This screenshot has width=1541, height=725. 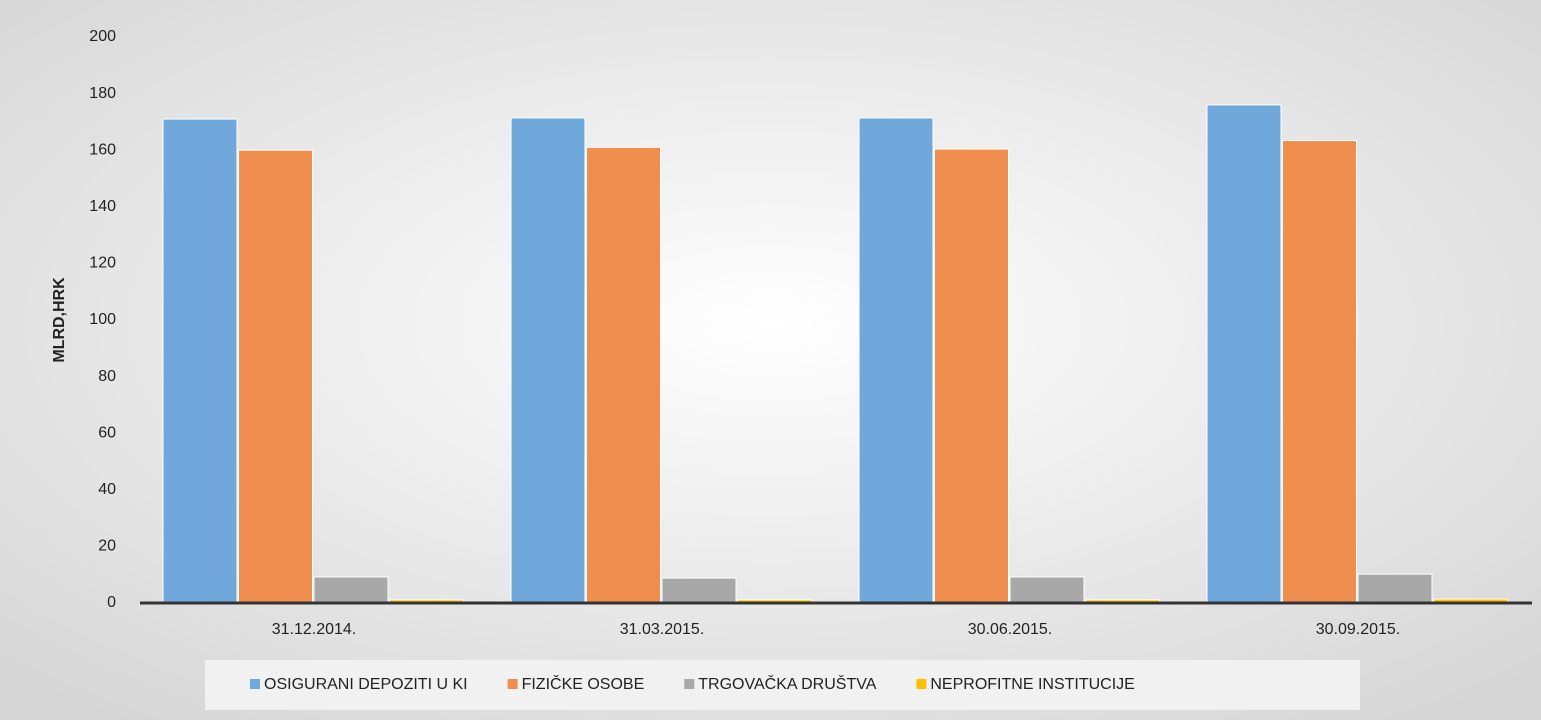 I want to click on y-axis-title: MLRD,HRK, so click(x=59, y=320).